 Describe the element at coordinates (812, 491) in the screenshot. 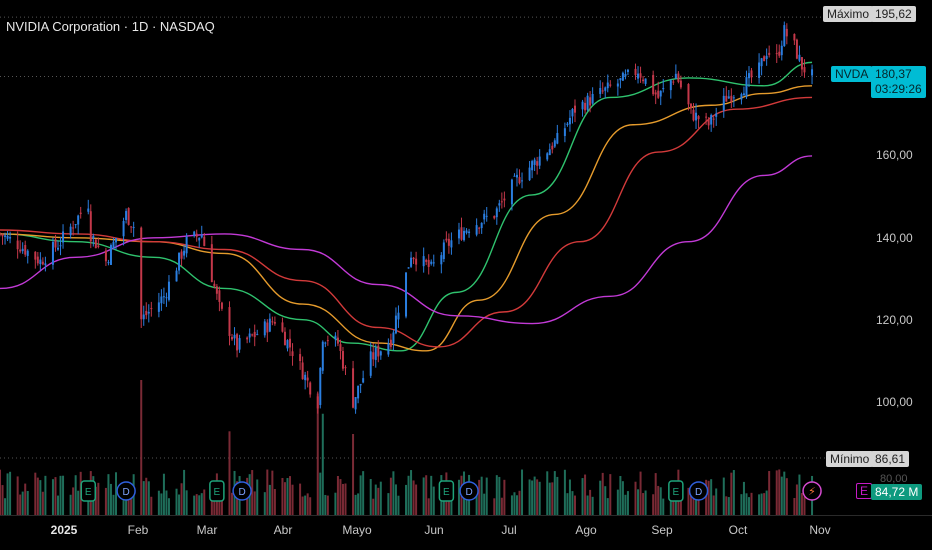

I see `flash-marker-icon: ⚡` at that location.